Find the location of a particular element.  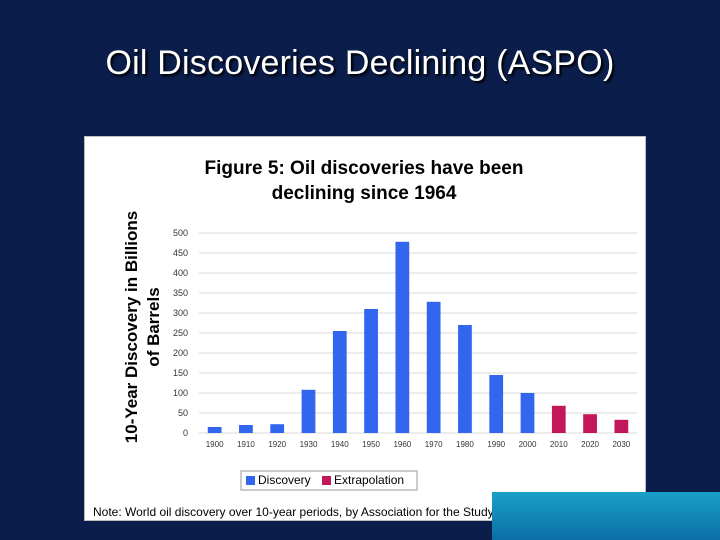

x-tick-label: 2020 is located at coordinates (590, 444).